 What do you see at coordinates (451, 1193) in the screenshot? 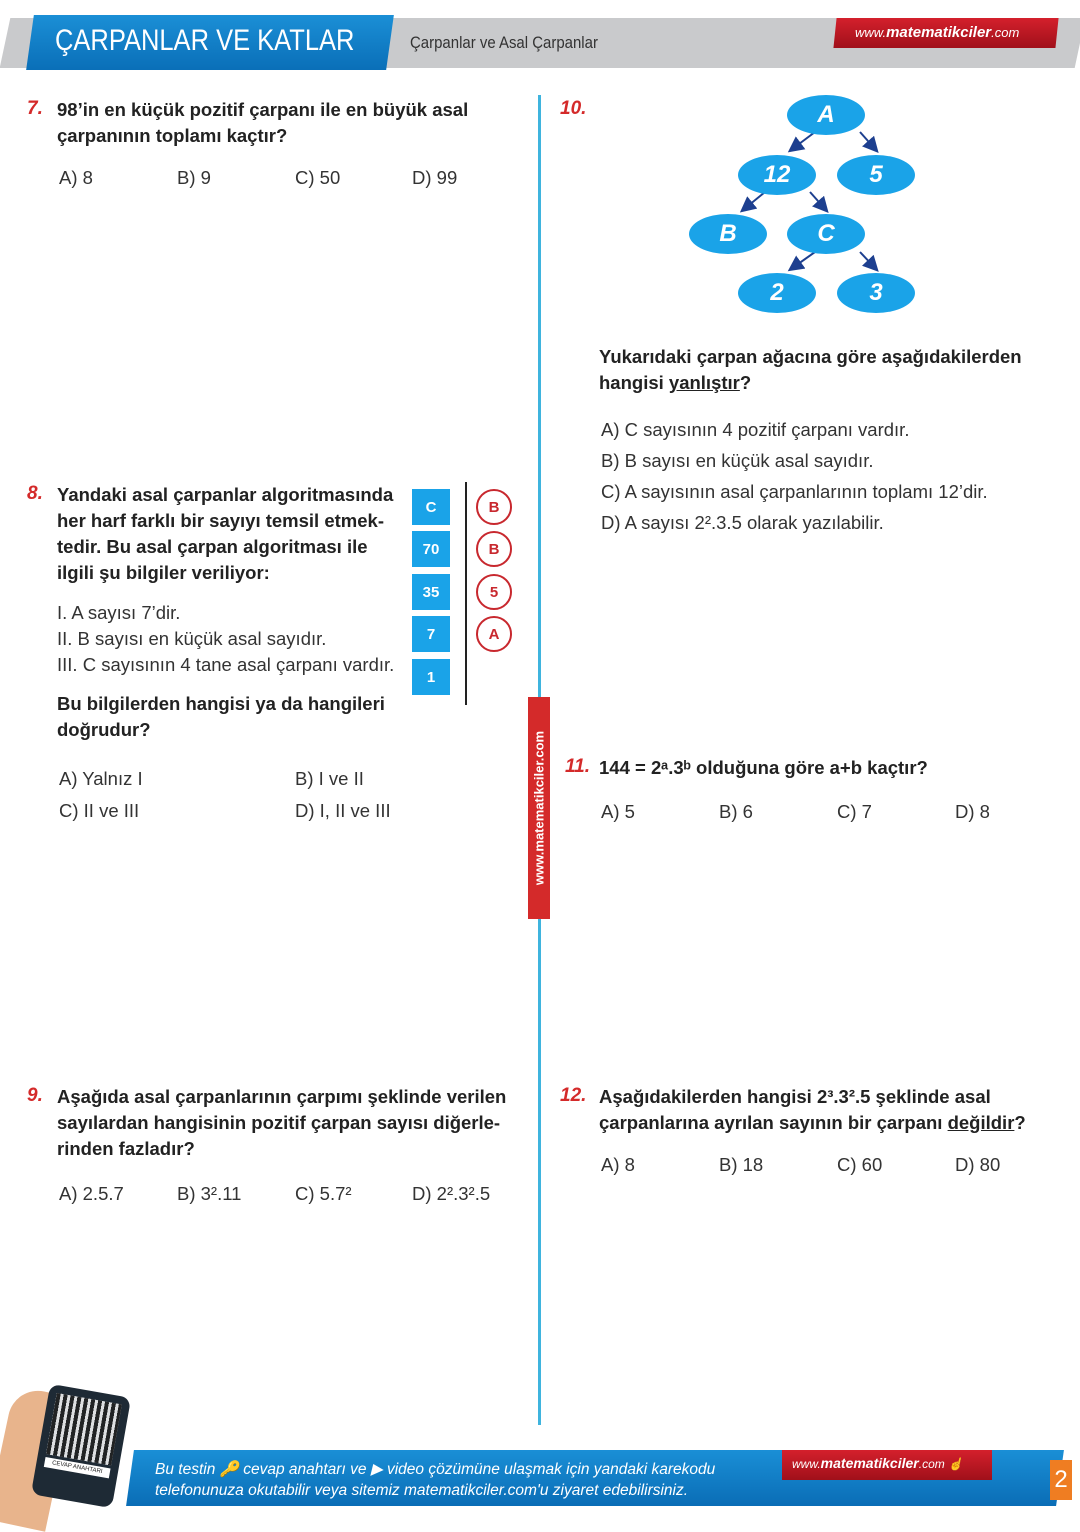
I see `q9-option-d: D) 2².3².5` at bounding box center [451, 1193].